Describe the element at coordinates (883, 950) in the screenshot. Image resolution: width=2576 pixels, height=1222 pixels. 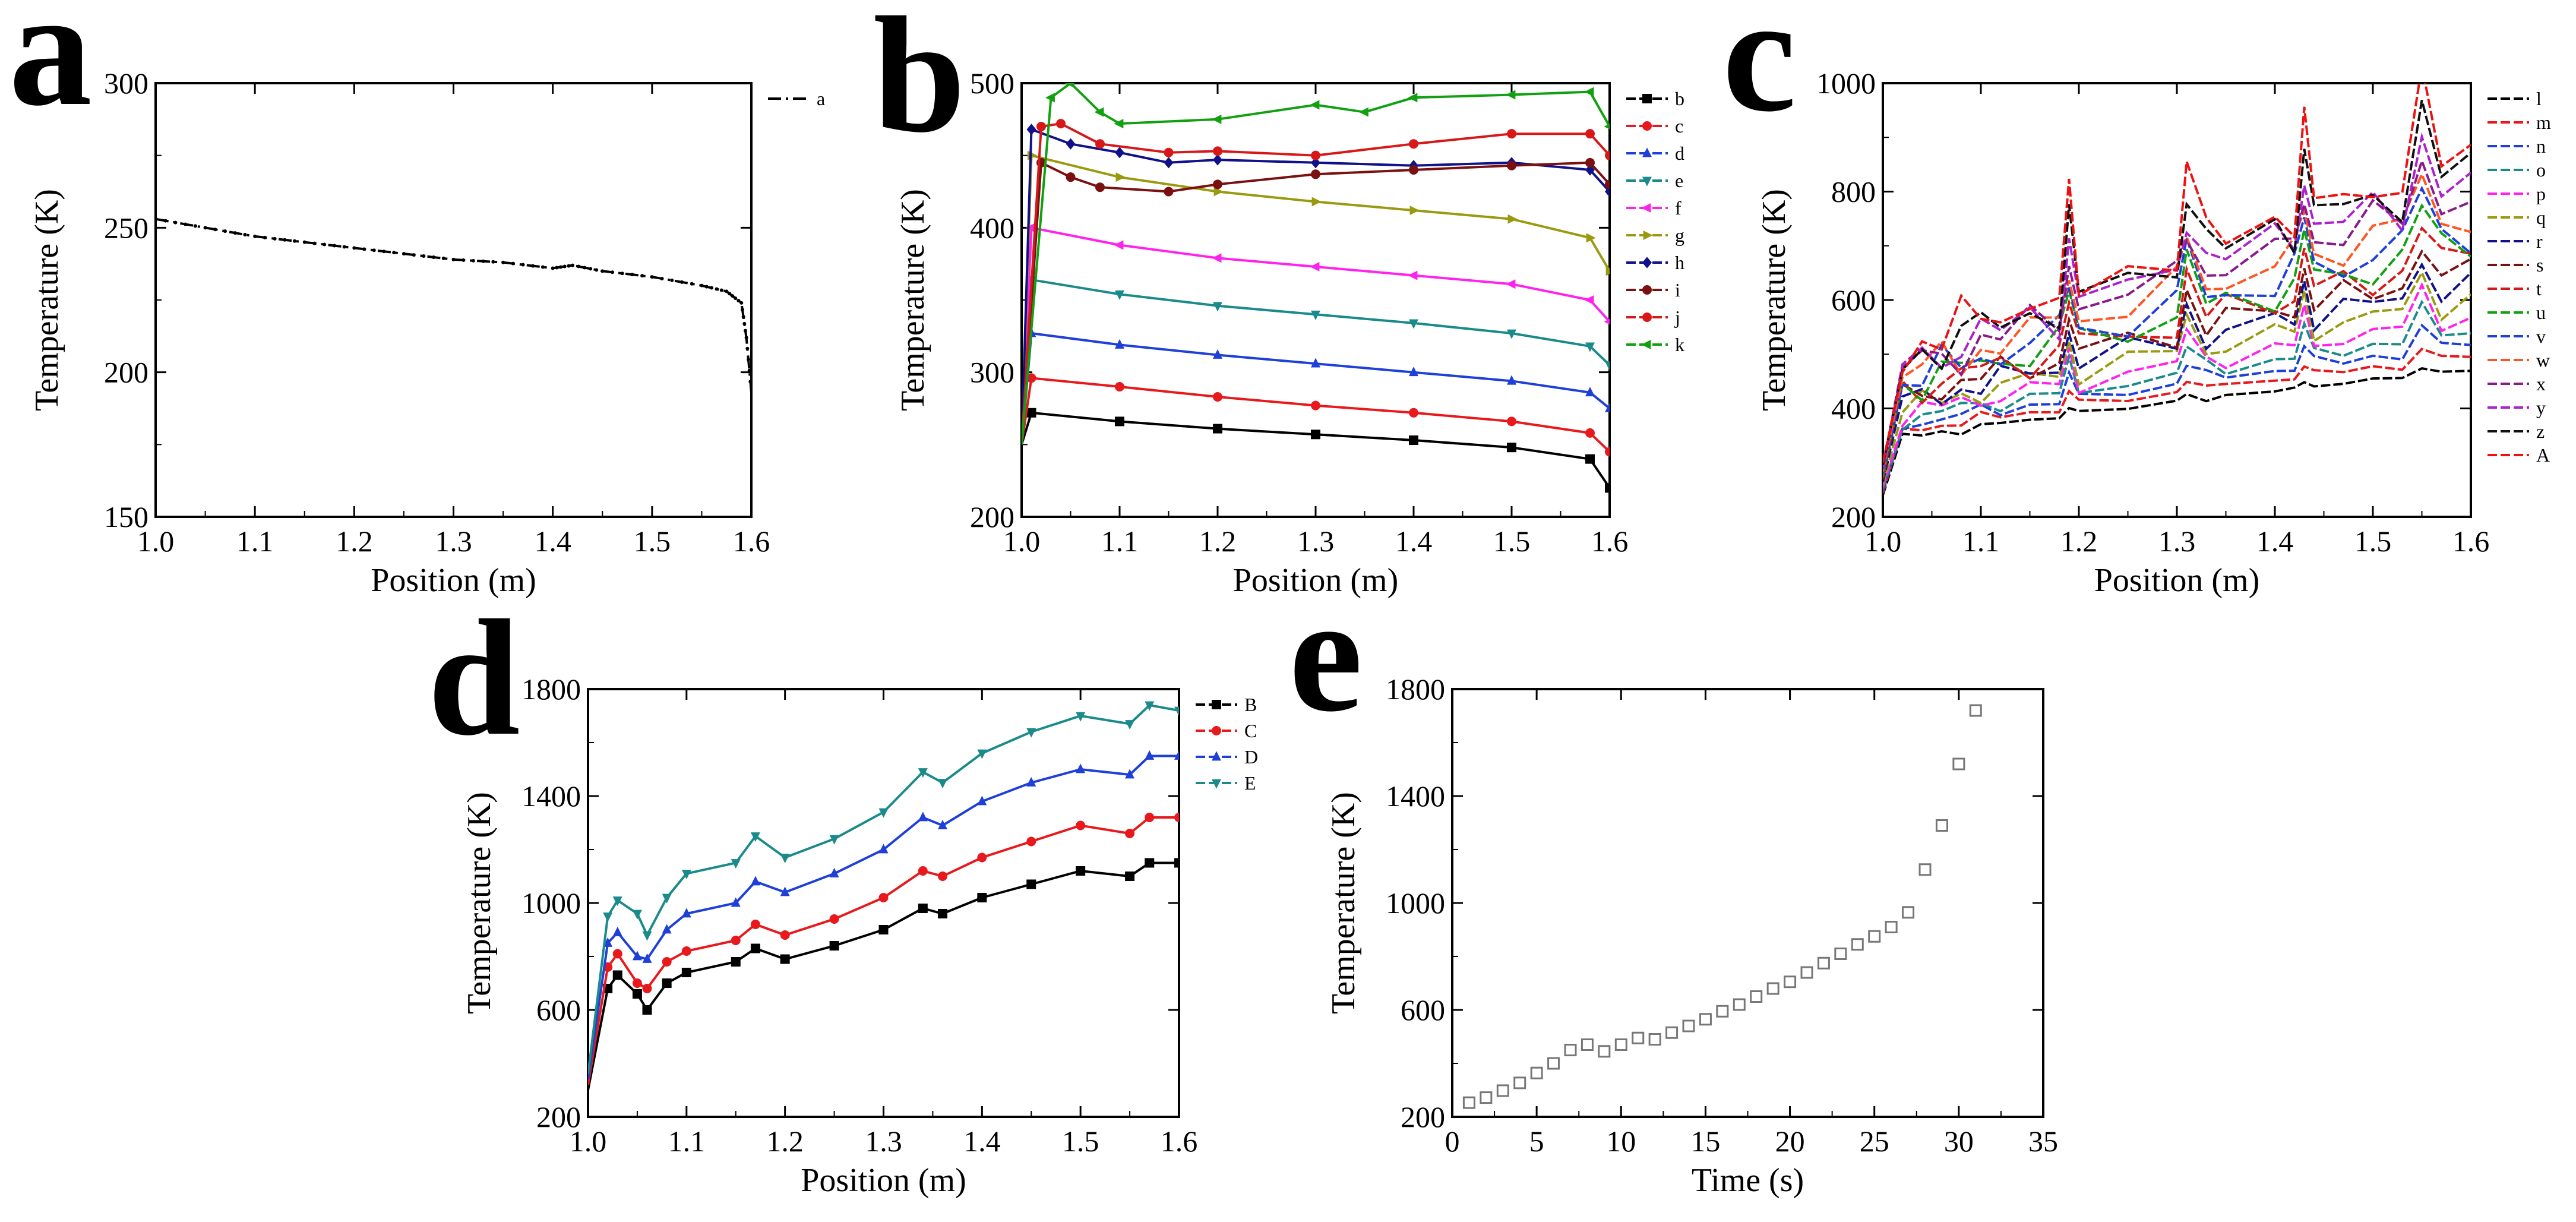
I see `series-line-C` at that location.